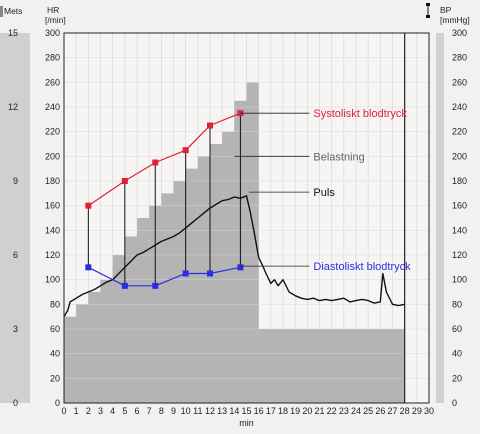 The height and width of the screenshot is (434, 480). What do you see at coordinates (392, 411) in the screenshot?
I see `x-tick-label: 27` at bounding box center [392, 411].